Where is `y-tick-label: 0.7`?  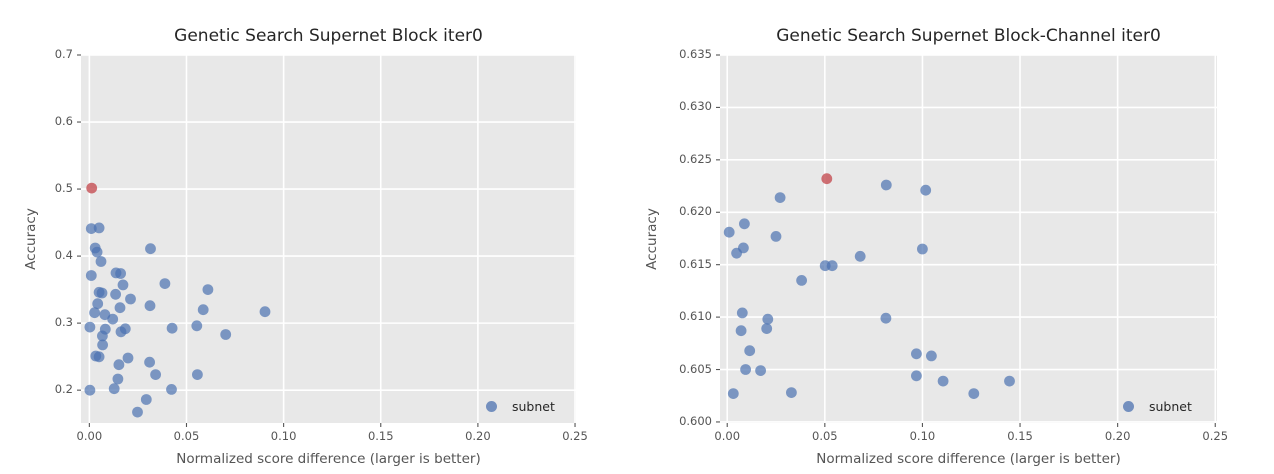
y-tick-label: 0.7 is located at coordinates (63, 54).